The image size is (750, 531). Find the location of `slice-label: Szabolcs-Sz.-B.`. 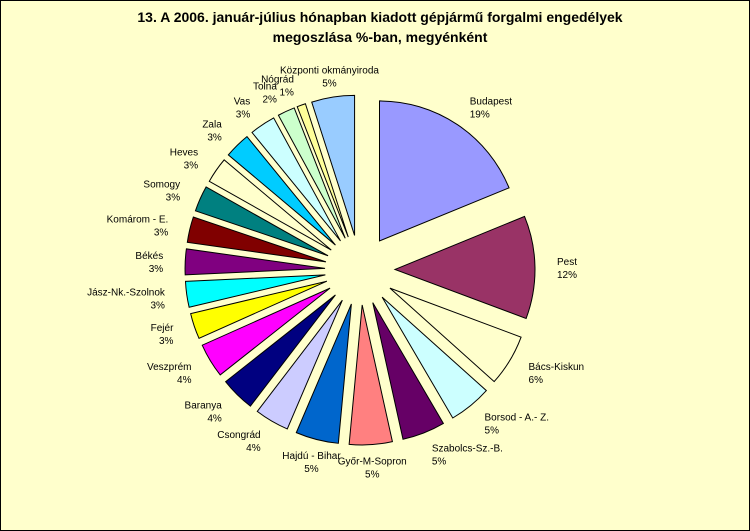

slice-label: Szabolcs-Sz.-B. is located at coordinates (467, 448).